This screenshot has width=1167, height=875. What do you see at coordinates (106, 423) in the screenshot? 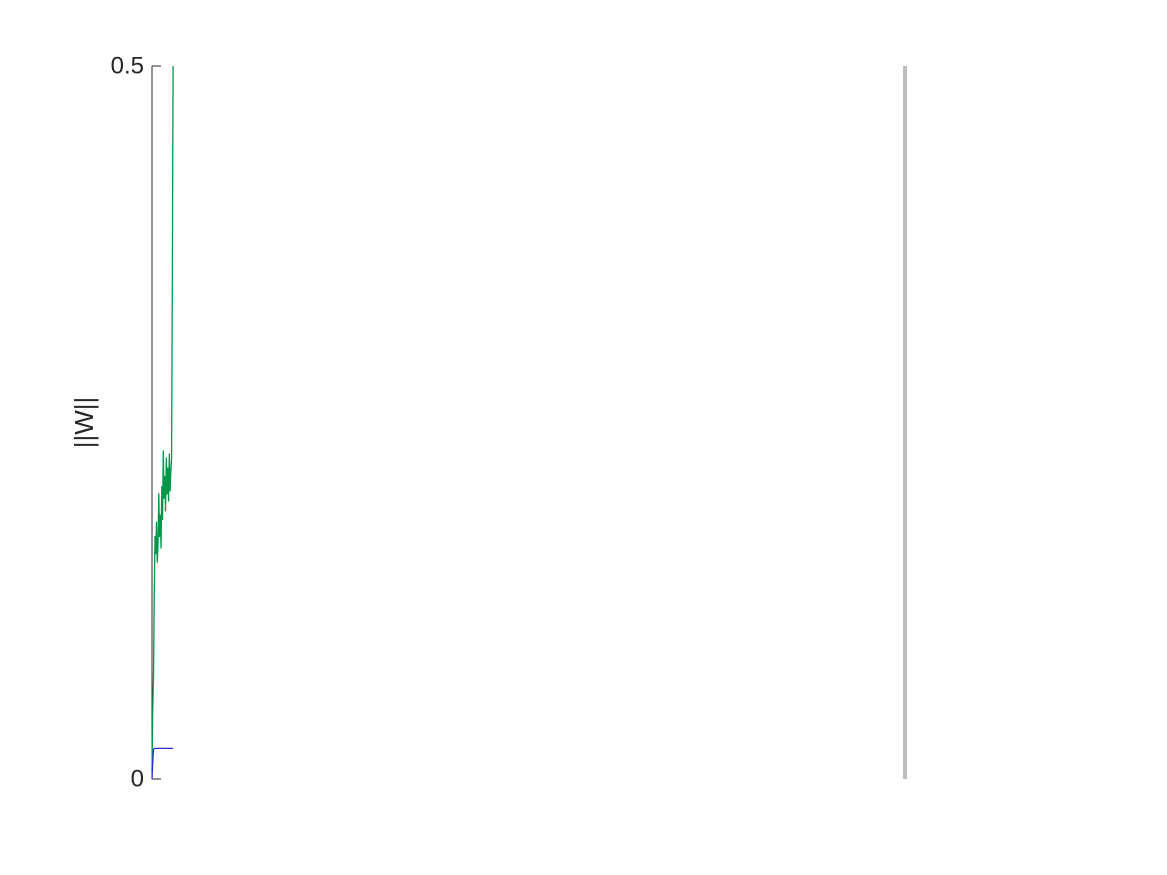
I see `labels-layer: 0 0.5 ||W||` at bounding box center [106, 423].